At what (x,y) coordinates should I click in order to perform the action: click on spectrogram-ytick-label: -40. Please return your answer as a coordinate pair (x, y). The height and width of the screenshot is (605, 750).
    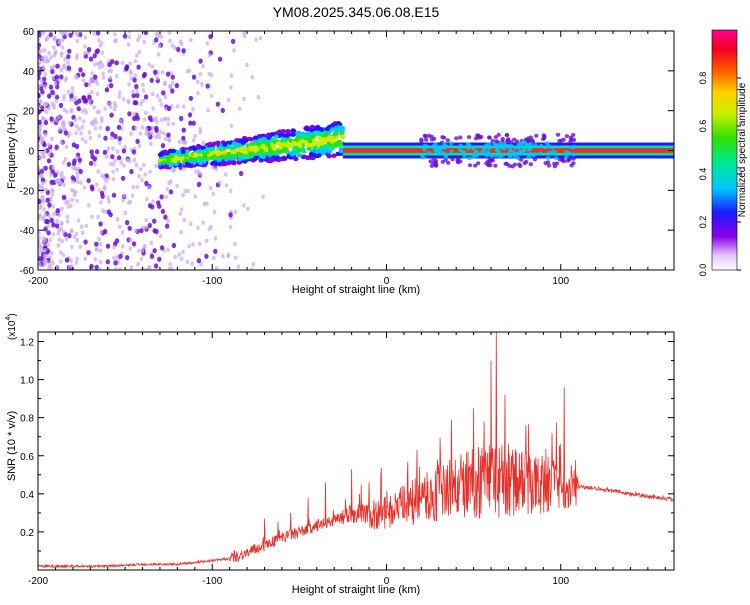
    Looking at the image, I should click on (27, 231).